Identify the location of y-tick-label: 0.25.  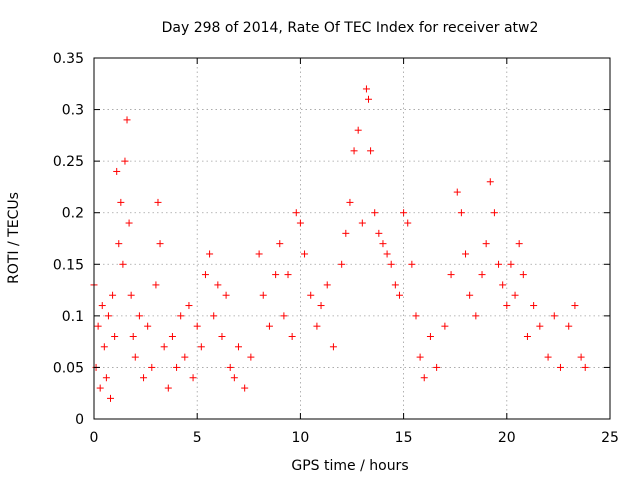
(68, 162).